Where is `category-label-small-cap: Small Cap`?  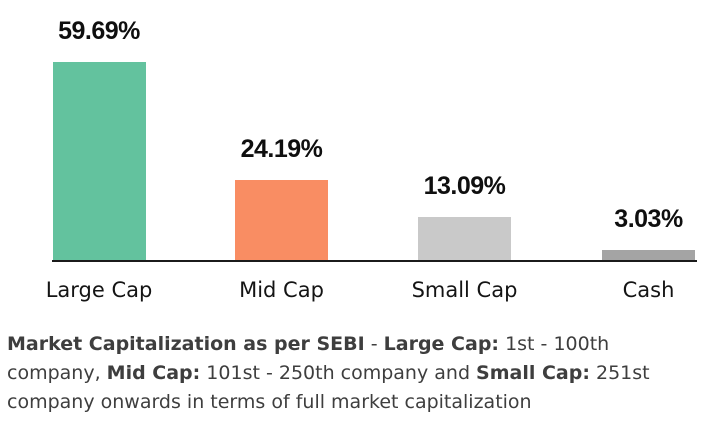 category-label-small-cap: Small Cap is located at coordinates (464, 290).